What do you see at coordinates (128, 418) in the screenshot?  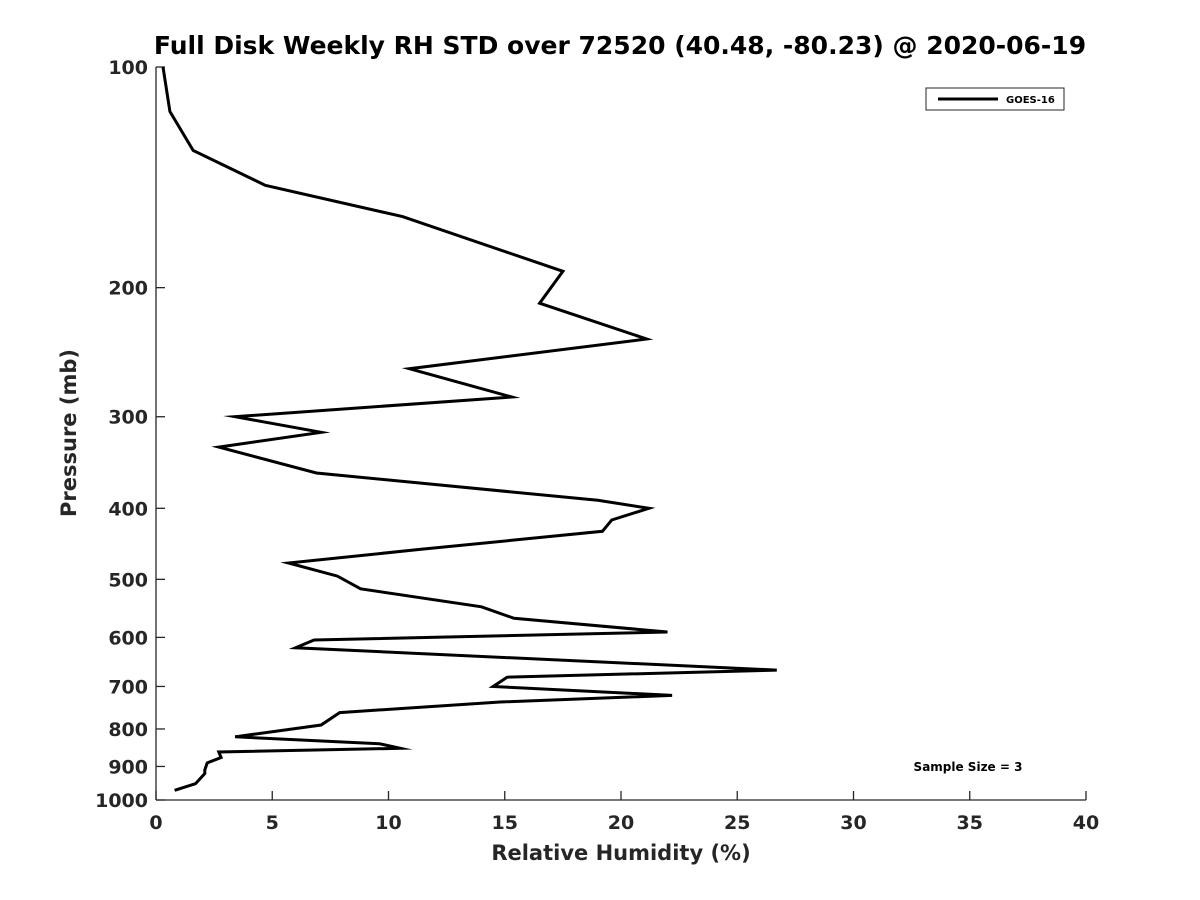 I see `y-tick-label: 300` at bounding box center [128, 418].